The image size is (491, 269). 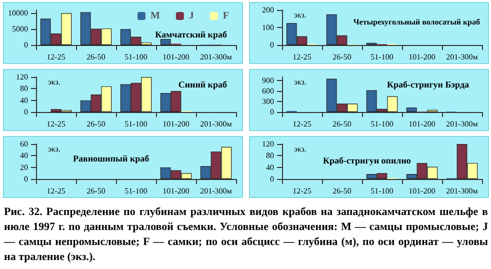 I want to click on text: Краб-стригун опилио, so click(x=367, y=161).